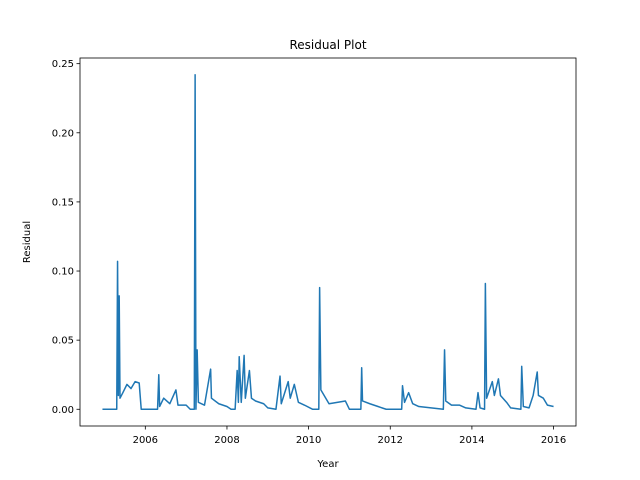 The width and height of the screenshot is (640, 480). I want to click on x-tick-label: 2014, so click(471, 440).